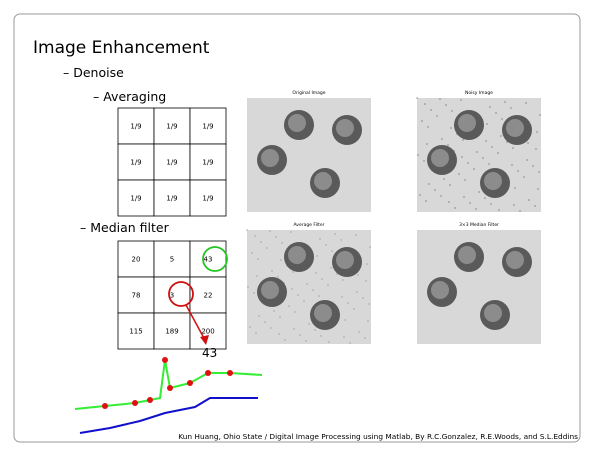 Image resolution: width=591 pixels, height=449 pixels. What do you see at coordinates (129, 96) in the screenshot?
I see `bullet: – Averaging` at bounding box center [129, 96].